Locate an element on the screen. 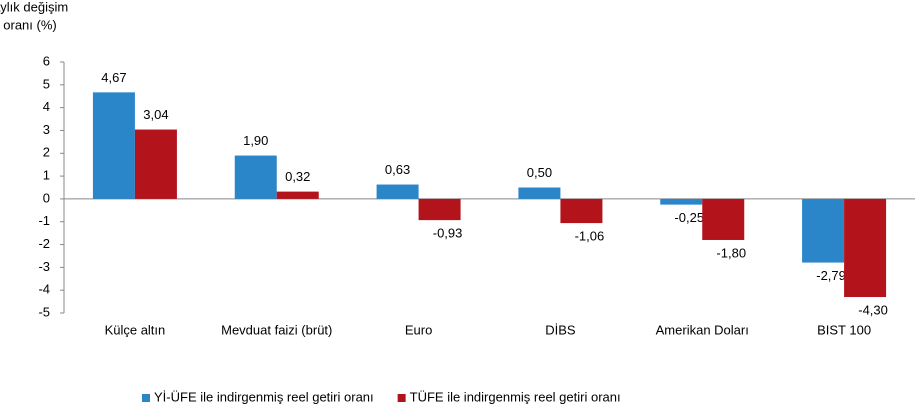 The image size is (921, 415). value-label: -0,25 is located at coordinates (689, 217).